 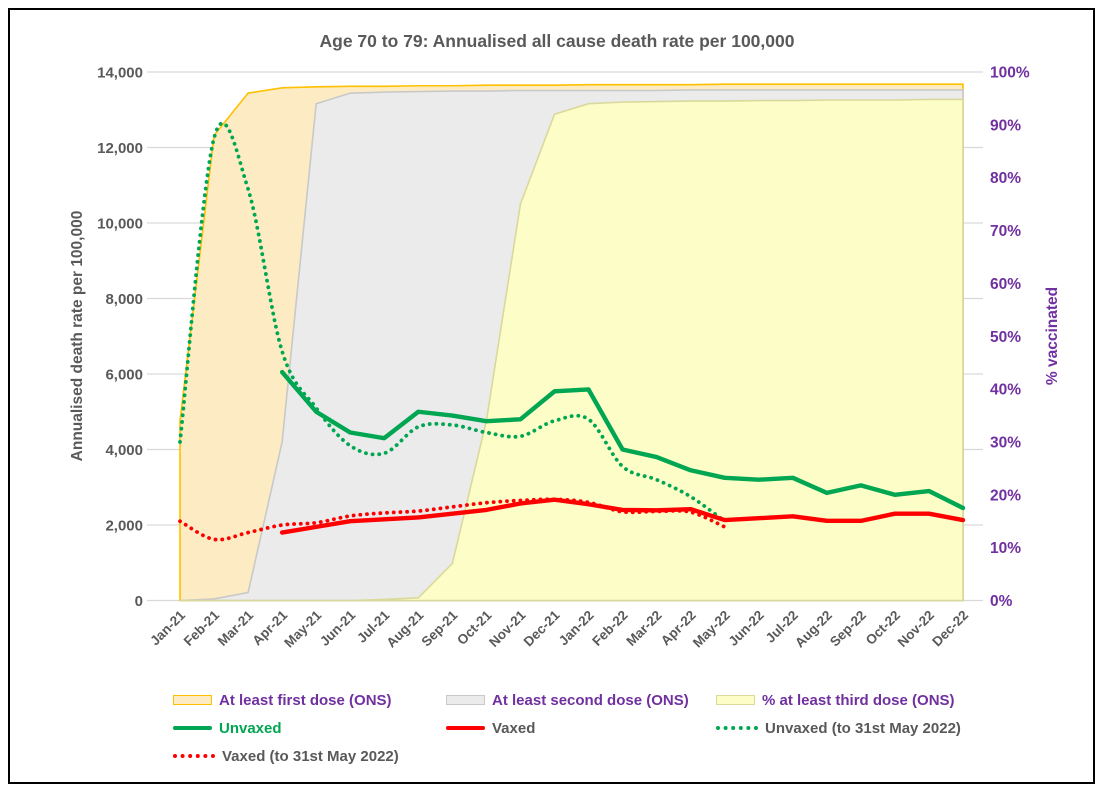 I want to click on x-axis-tick-label: Feb-21, so click(x=202, y=628).